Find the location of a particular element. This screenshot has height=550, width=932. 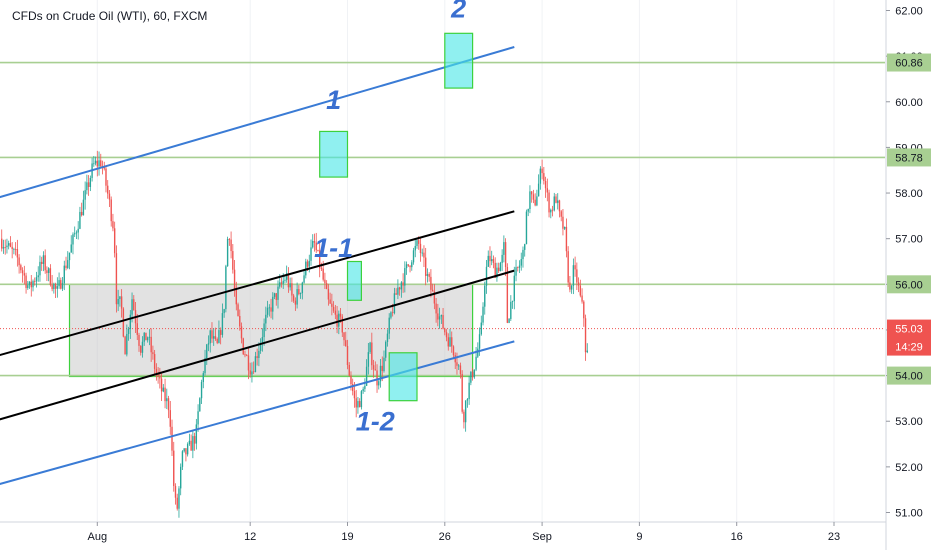

target-box is located at coordinates (354, 280).